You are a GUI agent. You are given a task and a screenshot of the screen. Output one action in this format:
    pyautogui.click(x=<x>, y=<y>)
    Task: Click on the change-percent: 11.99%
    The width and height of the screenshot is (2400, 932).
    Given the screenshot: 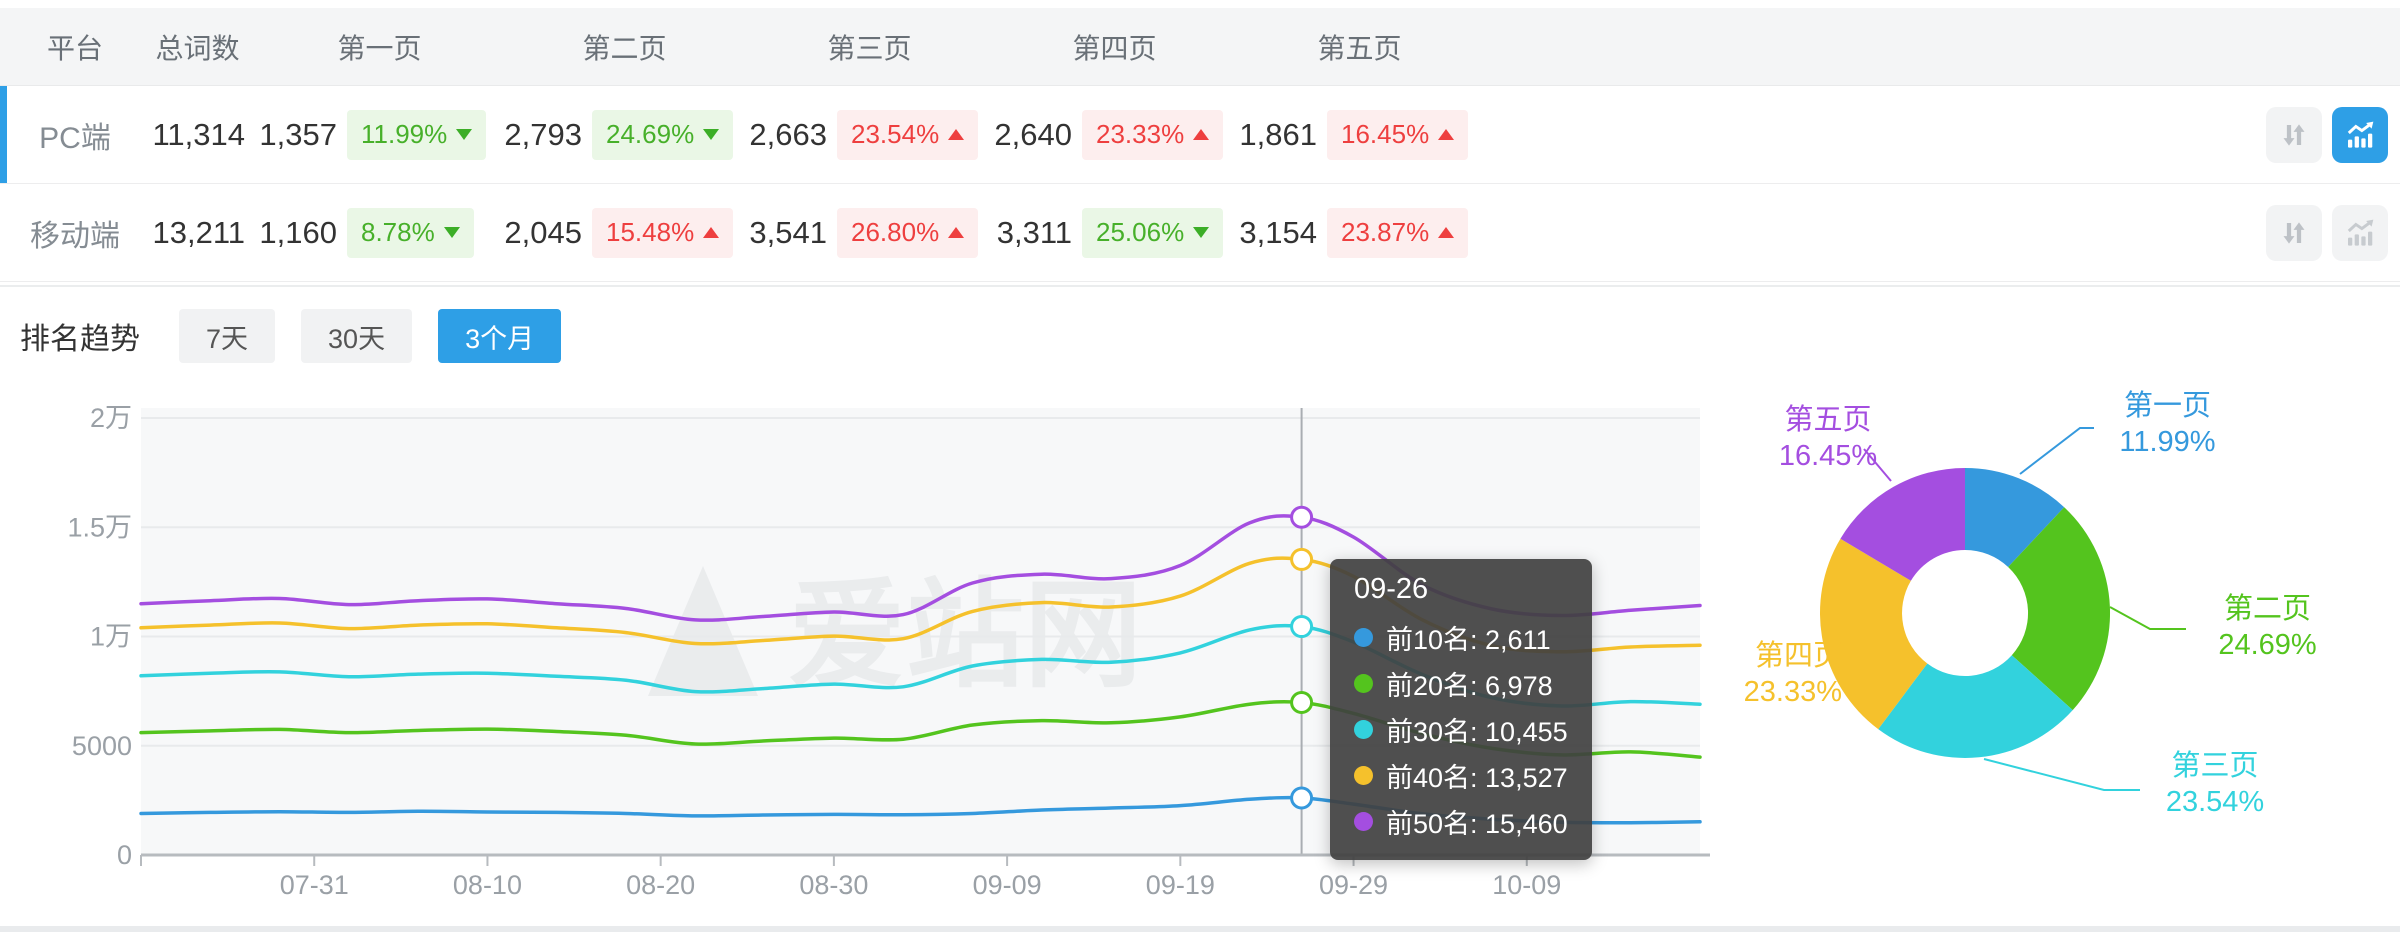 What is the action you would take?
    pyautogui.click(x=404, y=134)
    